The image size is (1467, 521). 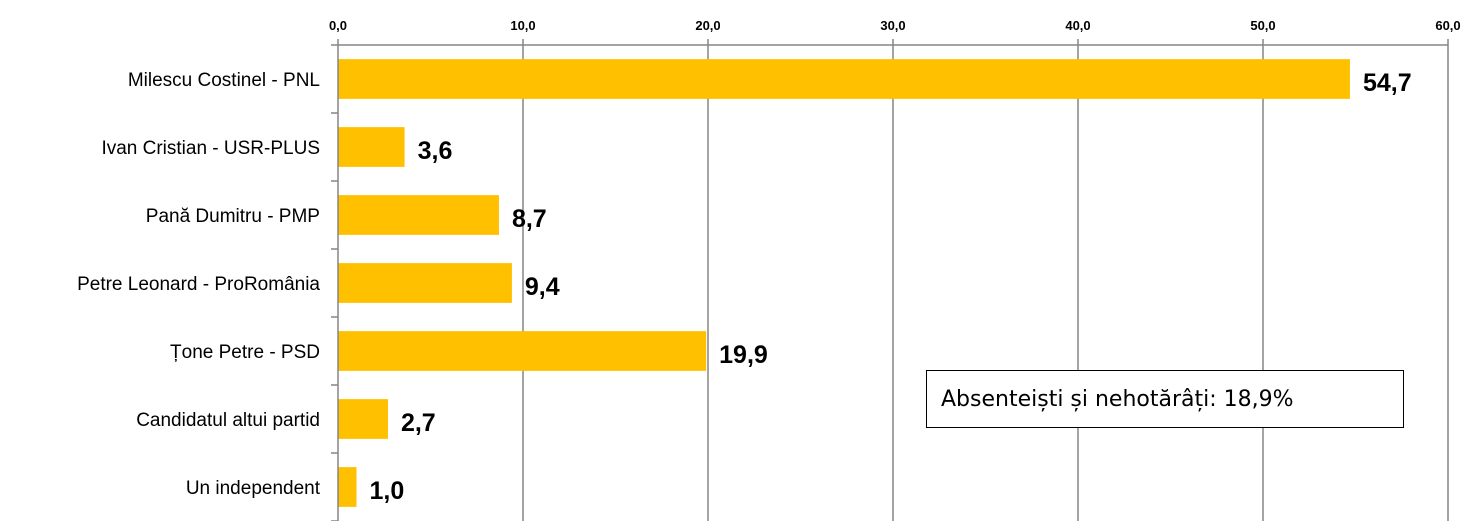 What do you see at coordinates (1387, 83) in the screenshot?
I see `data-label: 54,7` at bounding box center [1387, 83].